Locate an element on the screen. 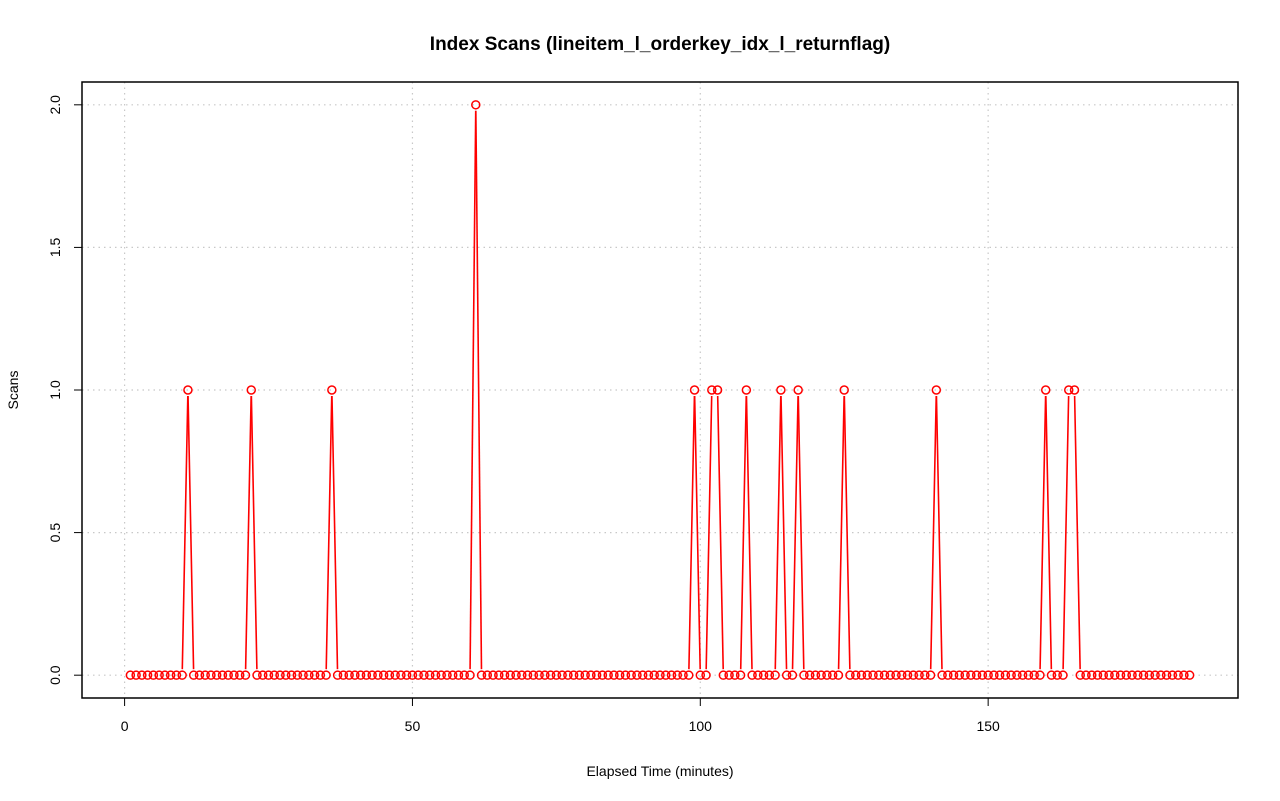 This screenshot has height=801, width=1280. x-tick-label: 50 is located at coordinates (413, 726).